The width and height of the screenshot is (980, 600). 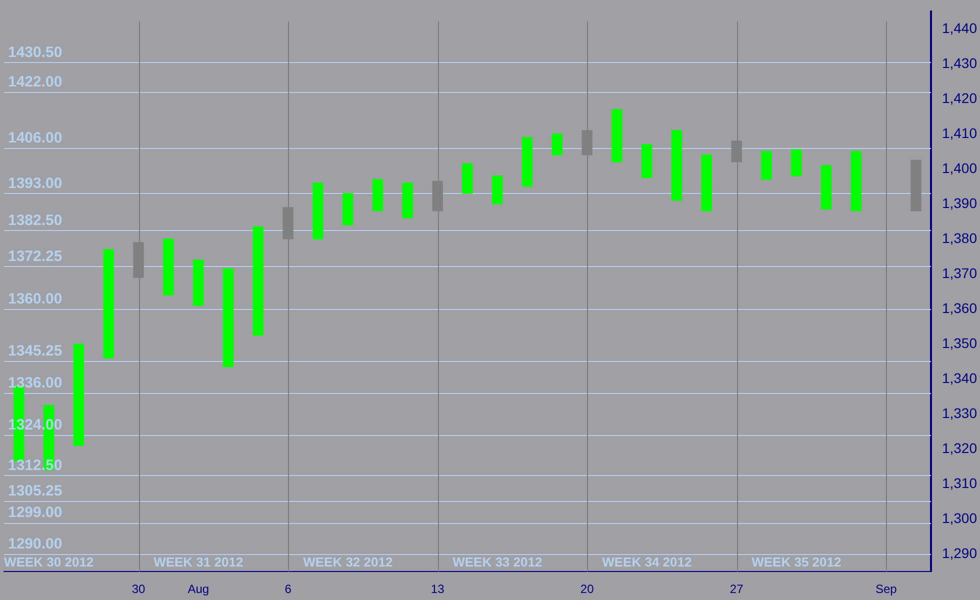 What do you see at coordinates (35, 351) in the screenshot?
I see `ref-line-label: 1345.25` at bounding box center [35, 351].